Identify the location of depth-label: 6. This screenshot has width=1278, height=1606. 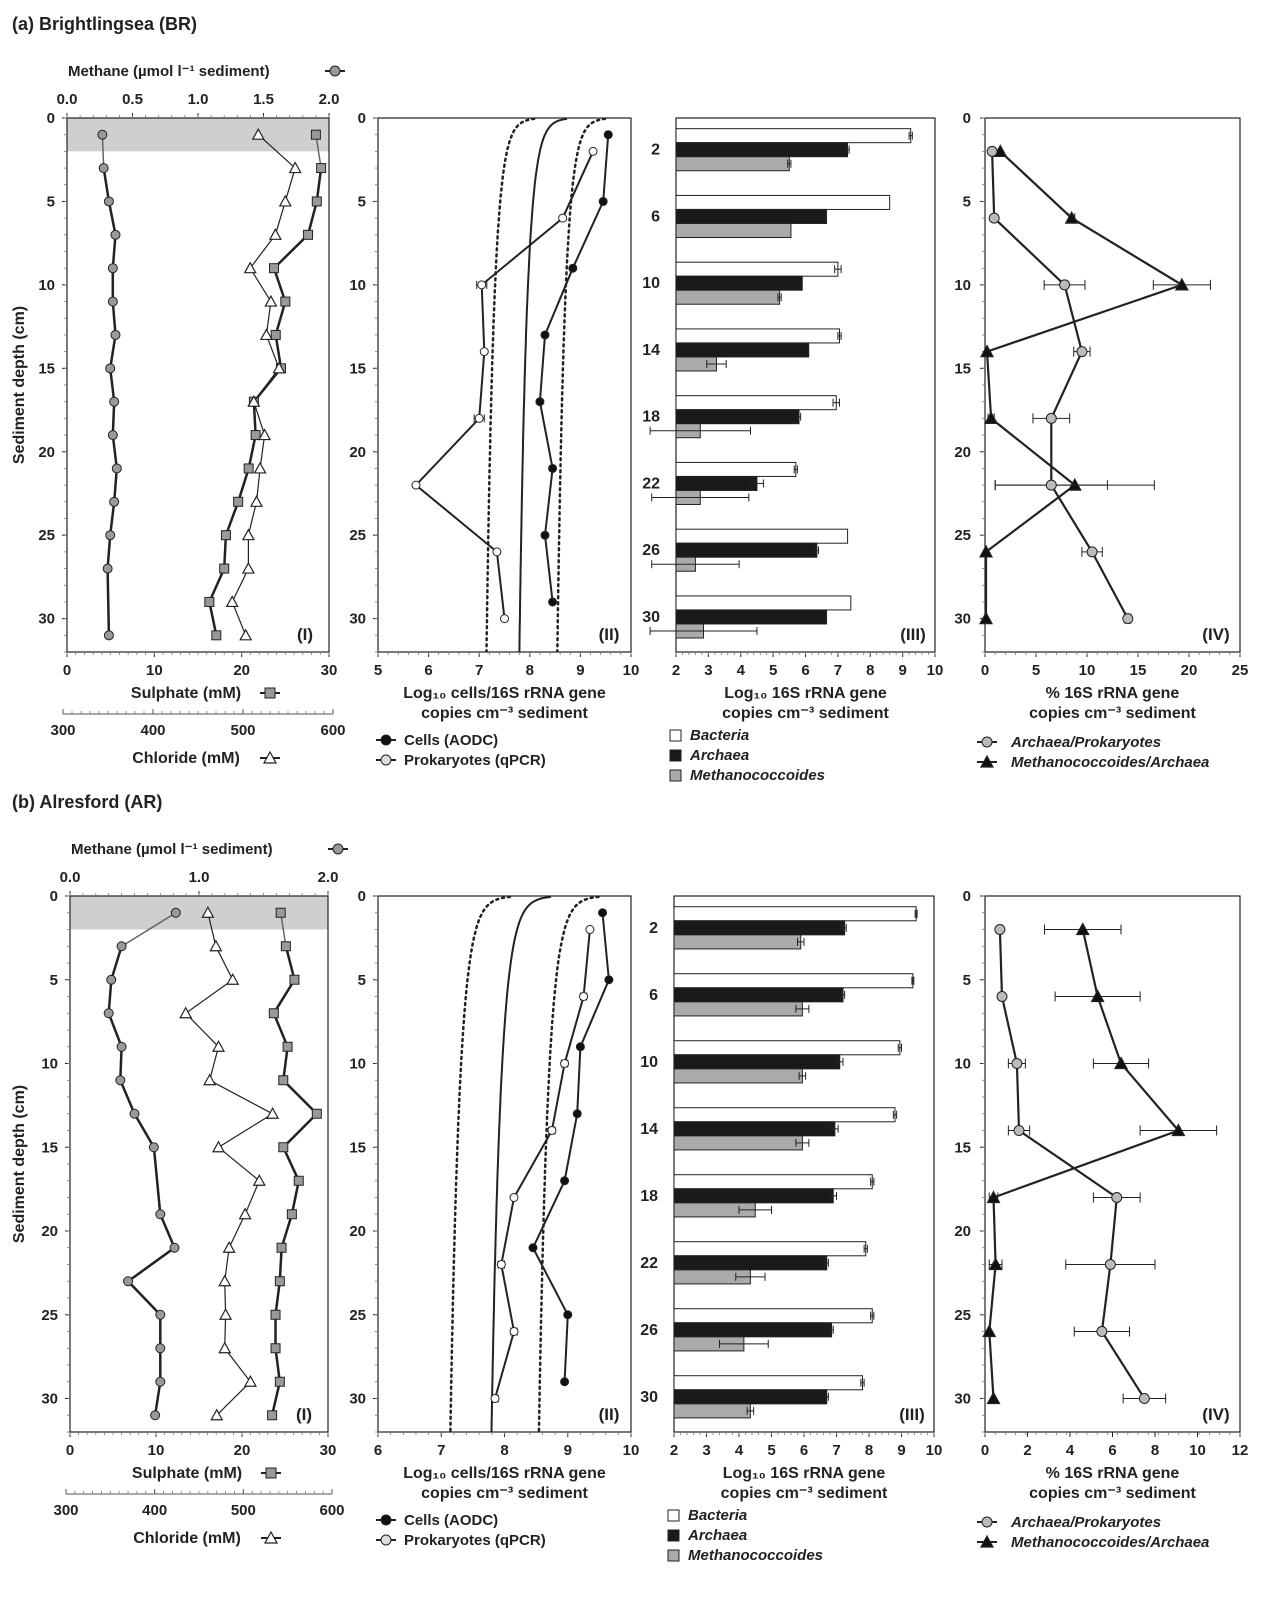
(655, 216).